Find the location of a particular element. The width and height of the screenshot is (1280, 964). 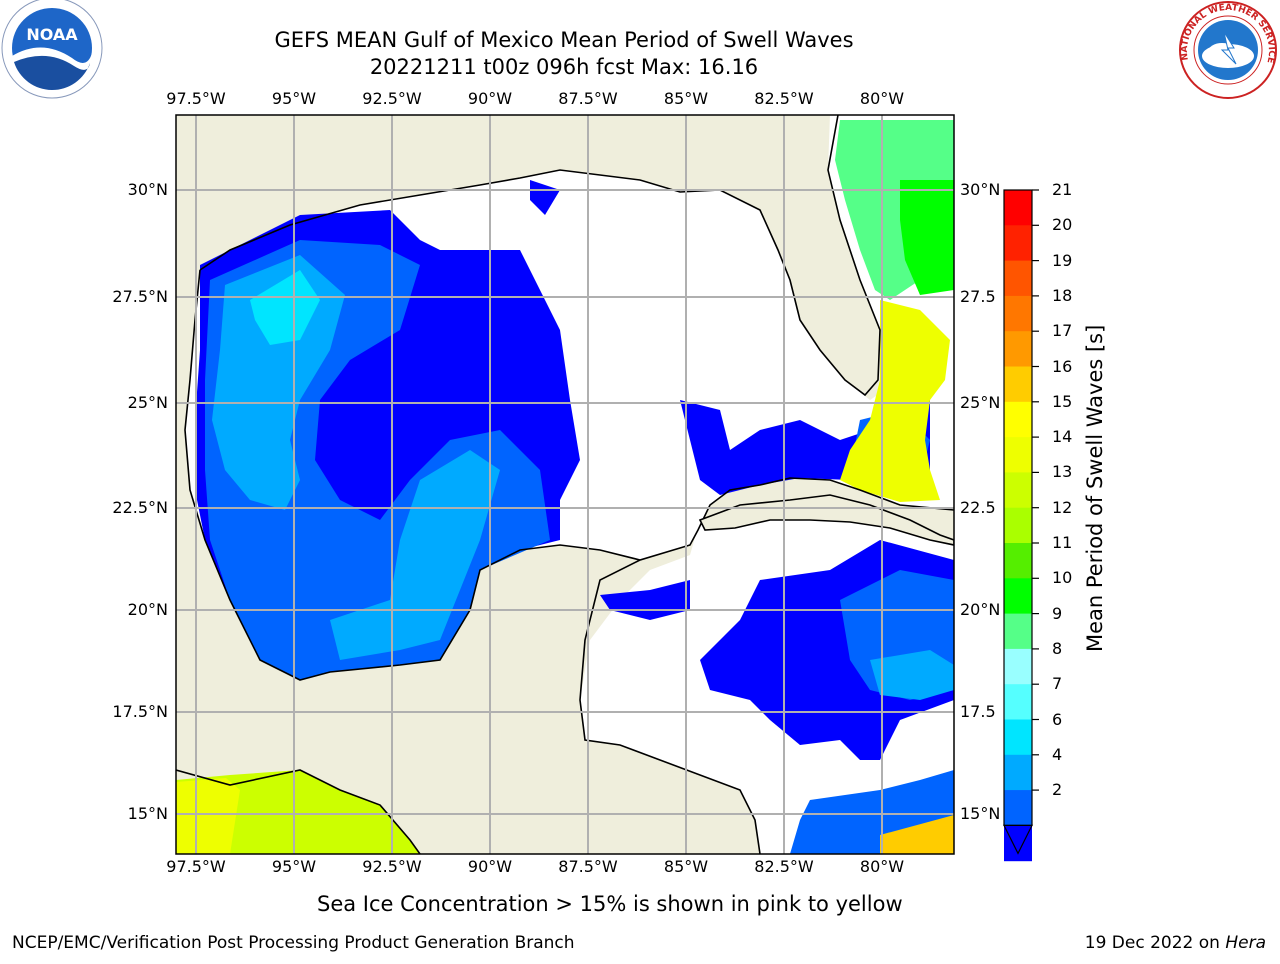

colorbar-tick-label: 15 is located at coordinates (1062, 401).